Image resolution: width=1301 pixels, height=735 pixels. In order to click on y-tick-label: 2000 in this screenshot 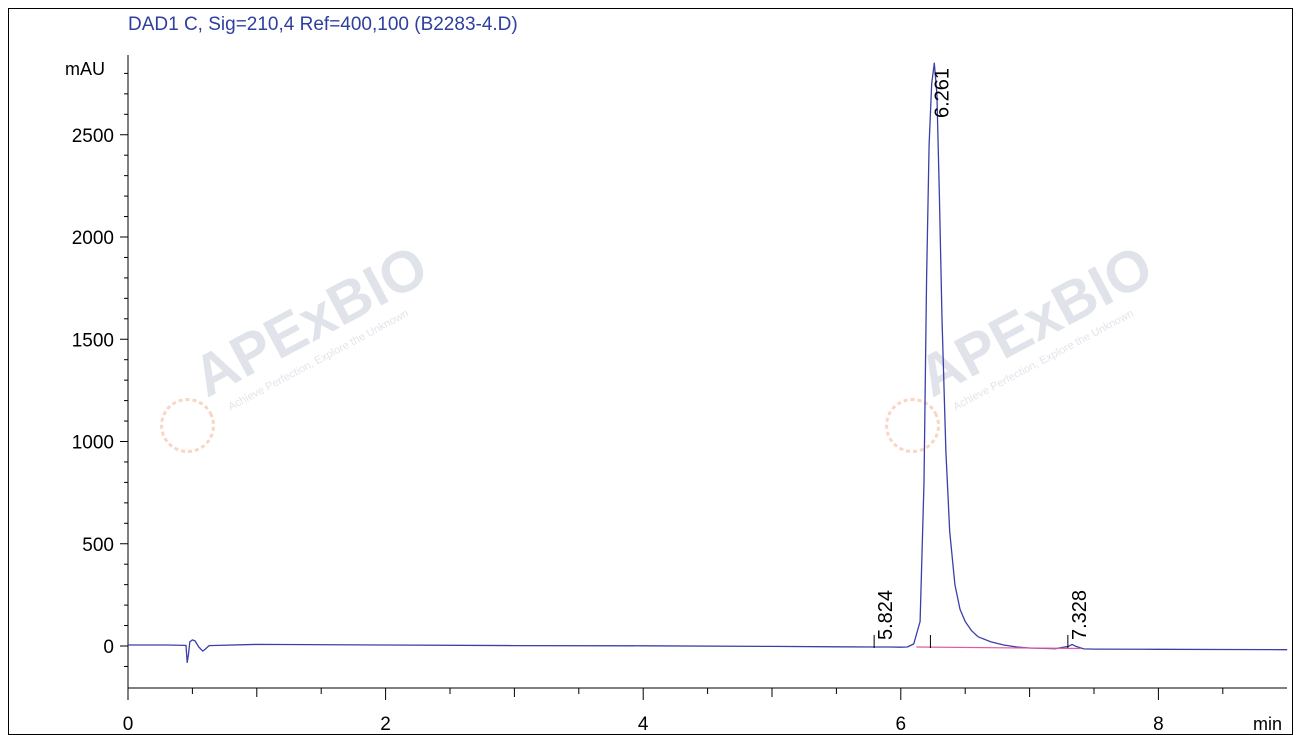, I will do `click(93, 238)`.